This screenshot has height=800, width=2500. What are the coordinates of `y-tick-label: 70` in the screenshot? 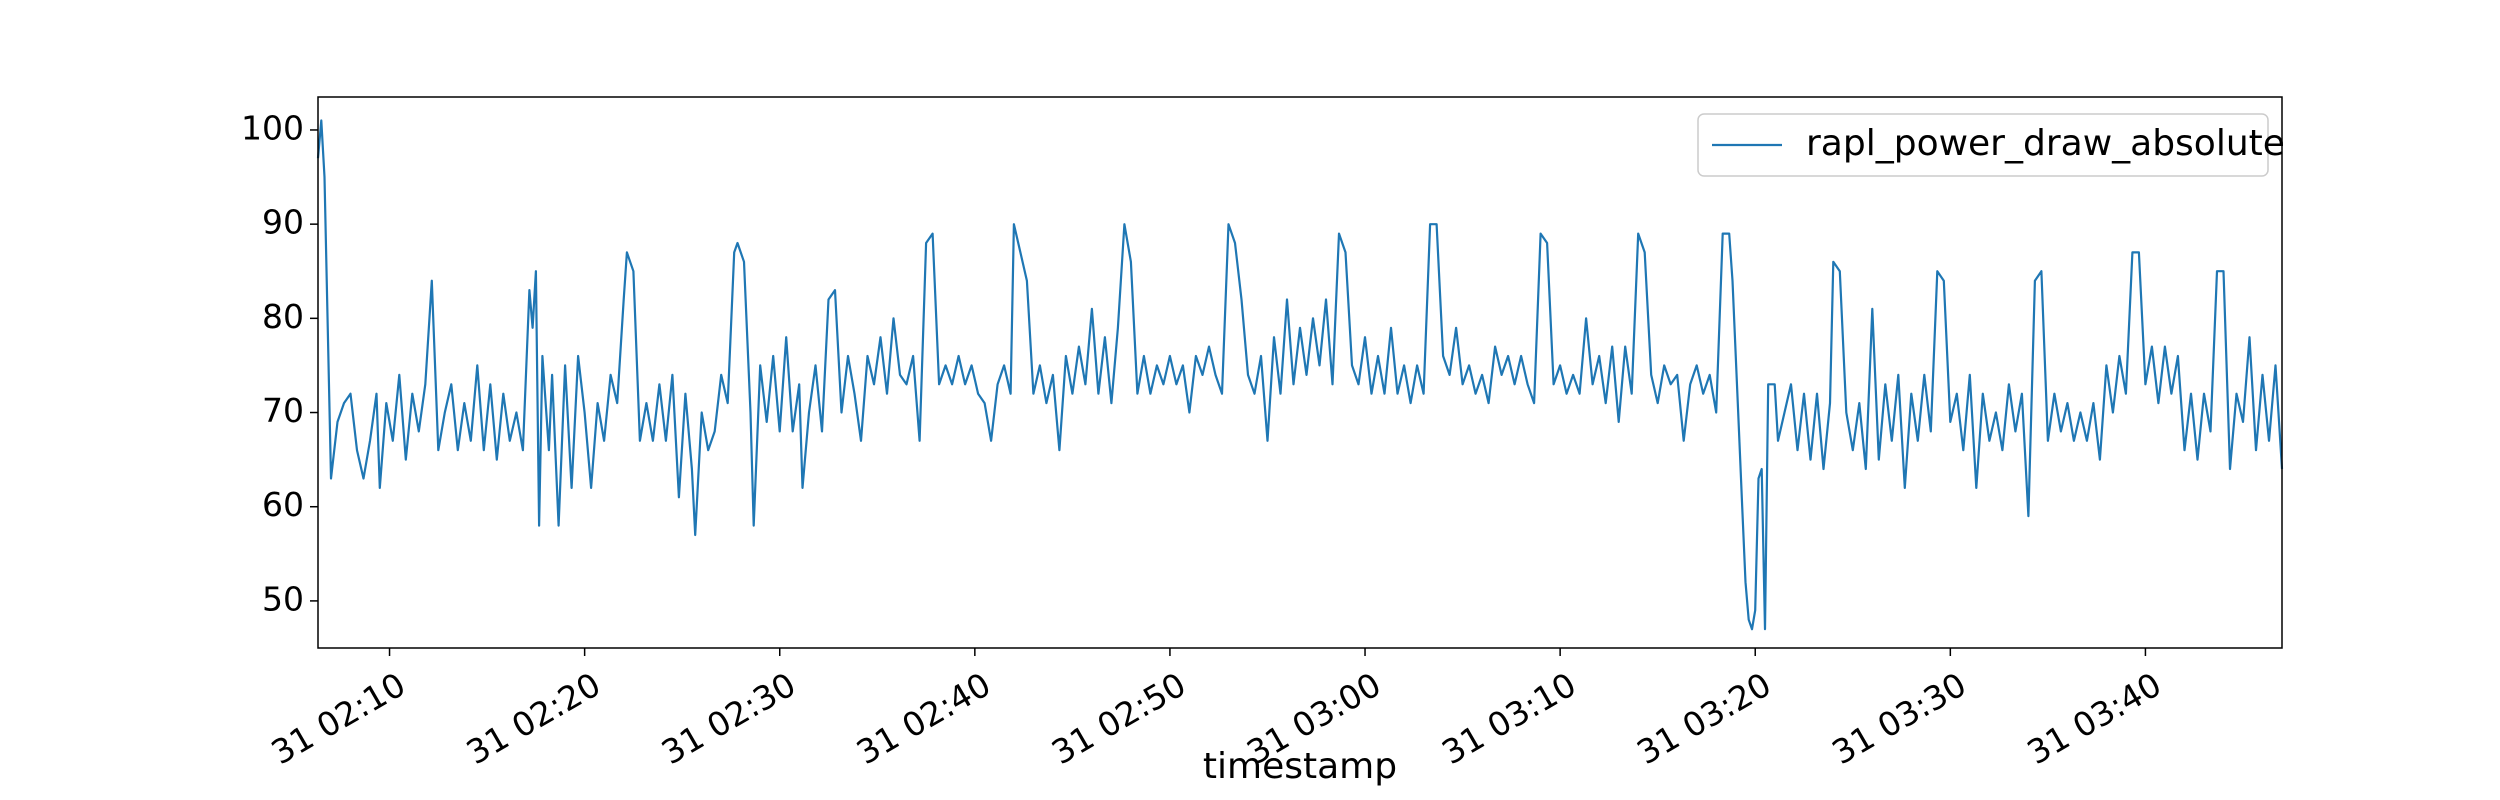 It's located at (283, 410).